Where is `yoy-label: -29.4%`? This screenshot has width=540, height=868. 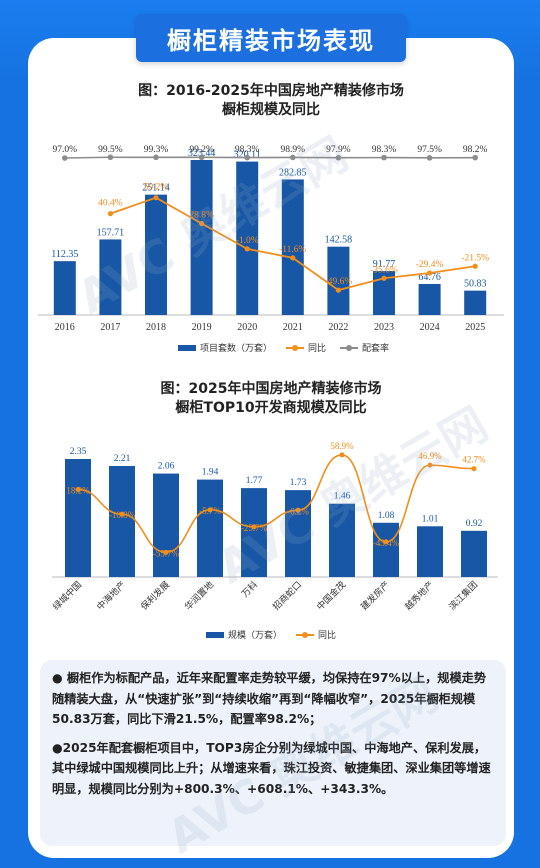 yoy-label: -29.4% is located at coordinates (430, 265).